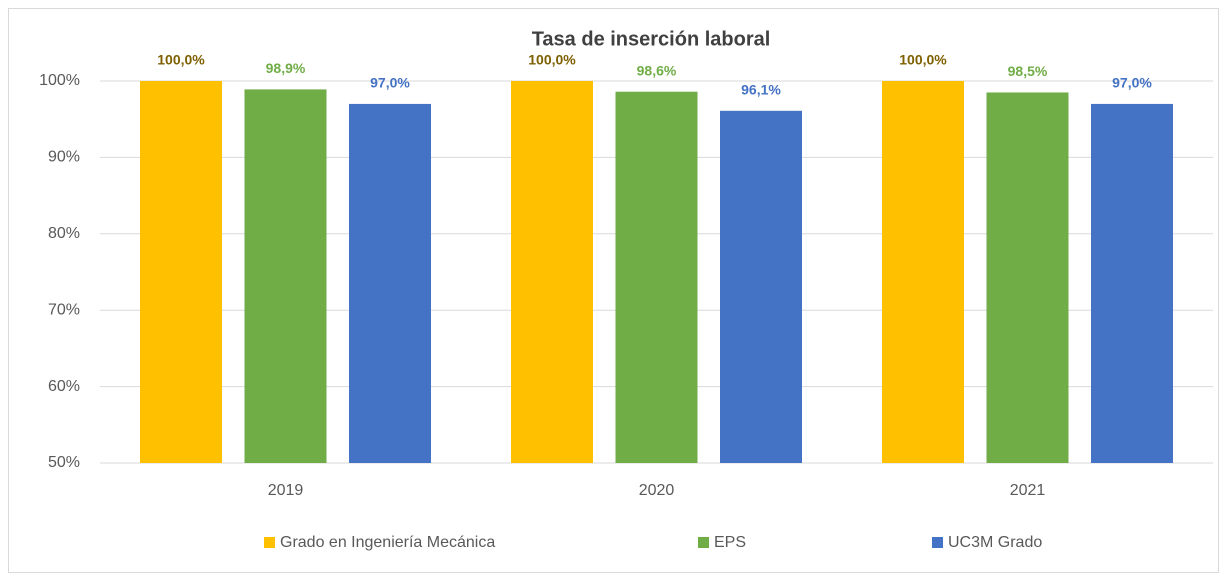  Describe the element at coordinates (286, 490) in the screenshot. I see `x-tick-label: 2019` at that location.